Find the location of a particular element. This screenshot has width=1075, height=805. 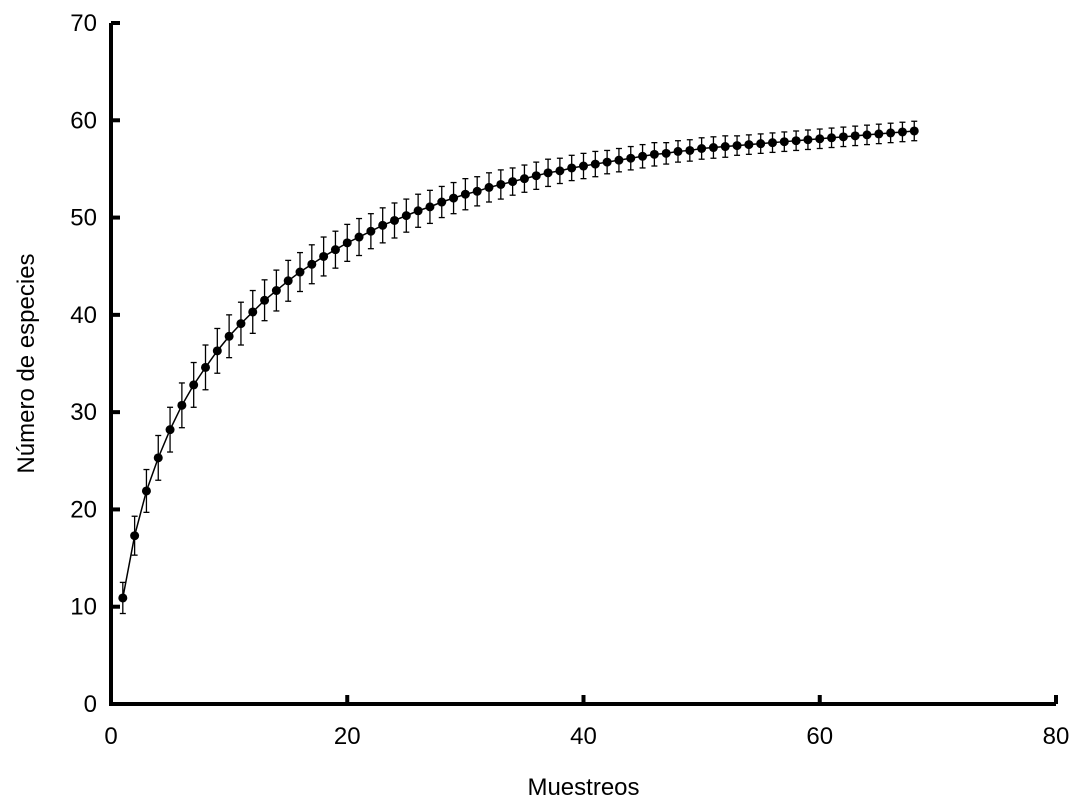

y-tick-label: 10 is located at coordinates (83, 607).